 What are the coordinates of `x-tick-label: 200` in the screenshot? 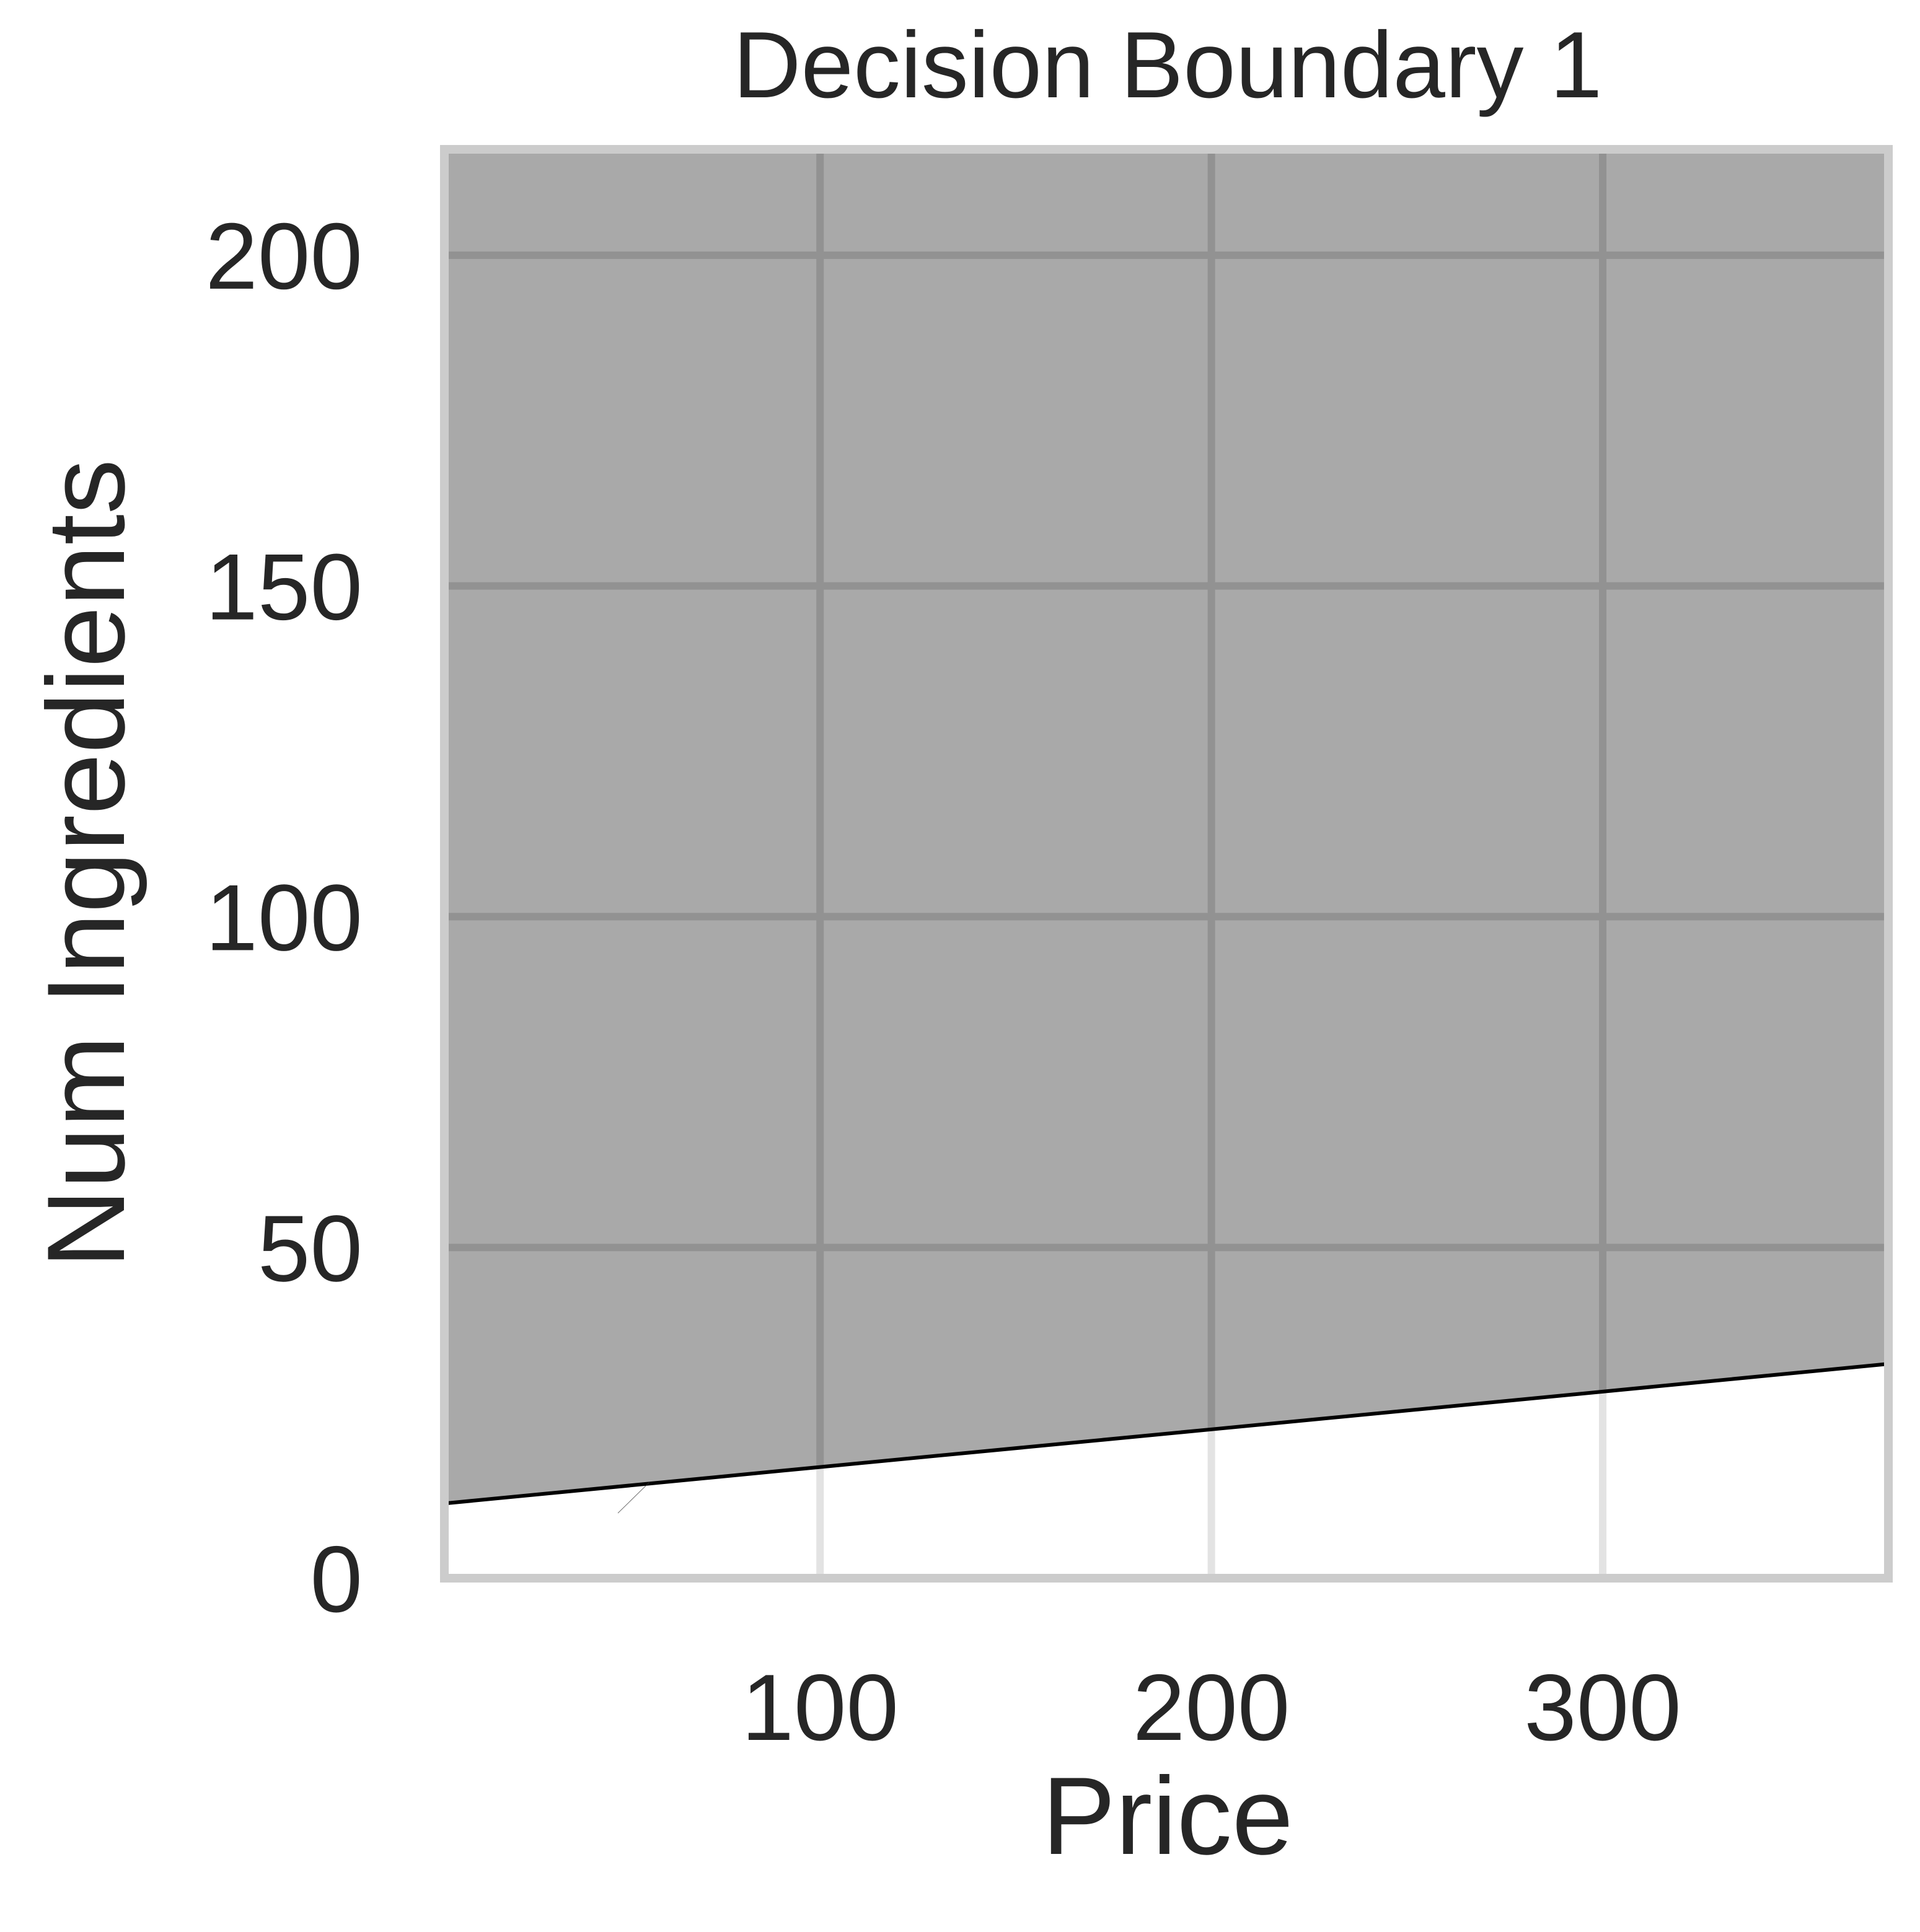 It's located at (1211, 1707).